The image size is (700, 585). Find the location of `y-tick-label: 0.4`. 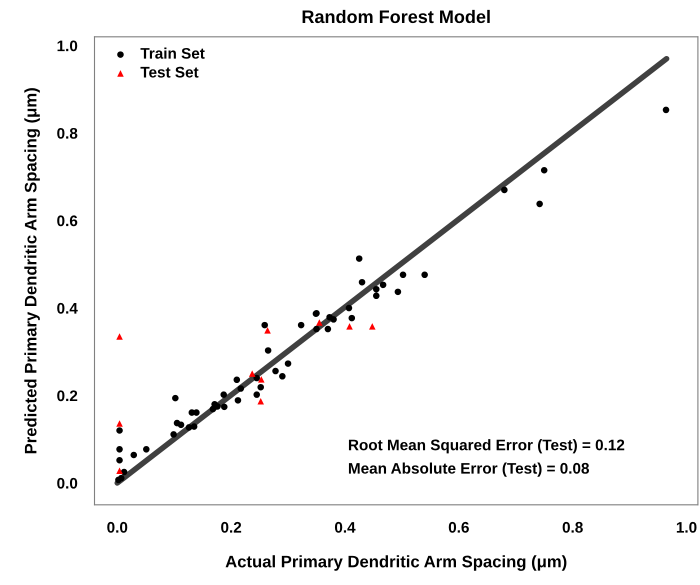

y-tick-label: 0.4 is located at coordinates (67, 308).